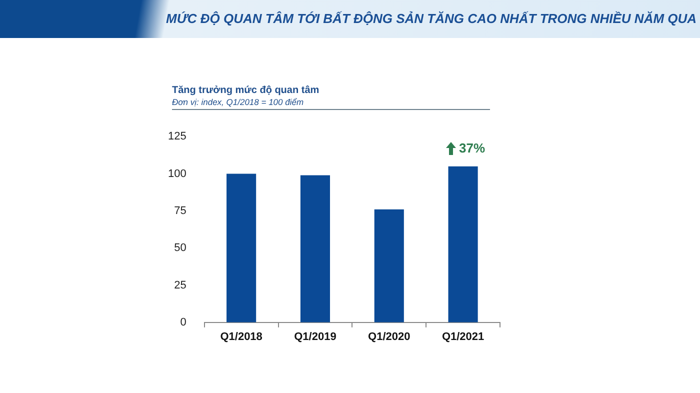  I want to click on chart-subtitle: Tăng trưởng mức độ quan tâm, so click(246, 90).